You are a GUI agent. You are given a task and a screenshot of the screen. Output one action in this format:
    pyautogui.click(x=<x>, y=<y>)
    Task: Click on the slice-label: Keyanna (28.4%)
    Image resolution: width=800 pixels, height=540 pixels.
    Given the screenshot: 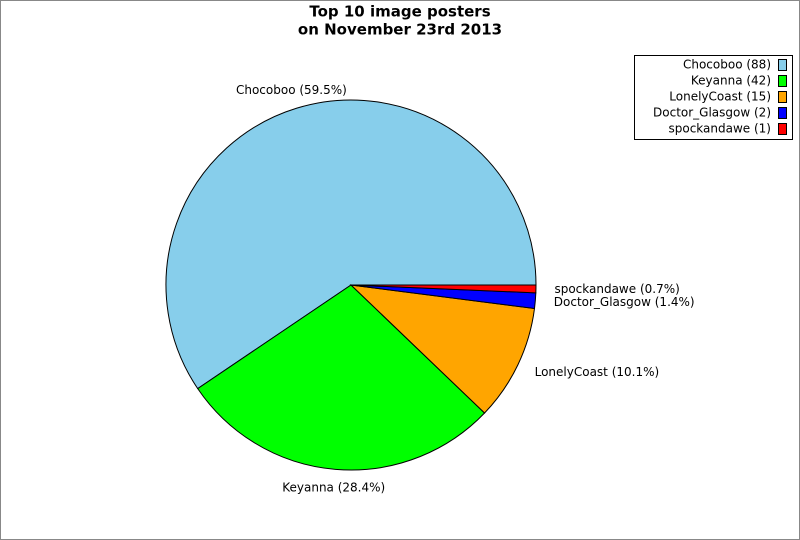 What is the action you would take?
    pyautogui.click(x=333, y=487)
    